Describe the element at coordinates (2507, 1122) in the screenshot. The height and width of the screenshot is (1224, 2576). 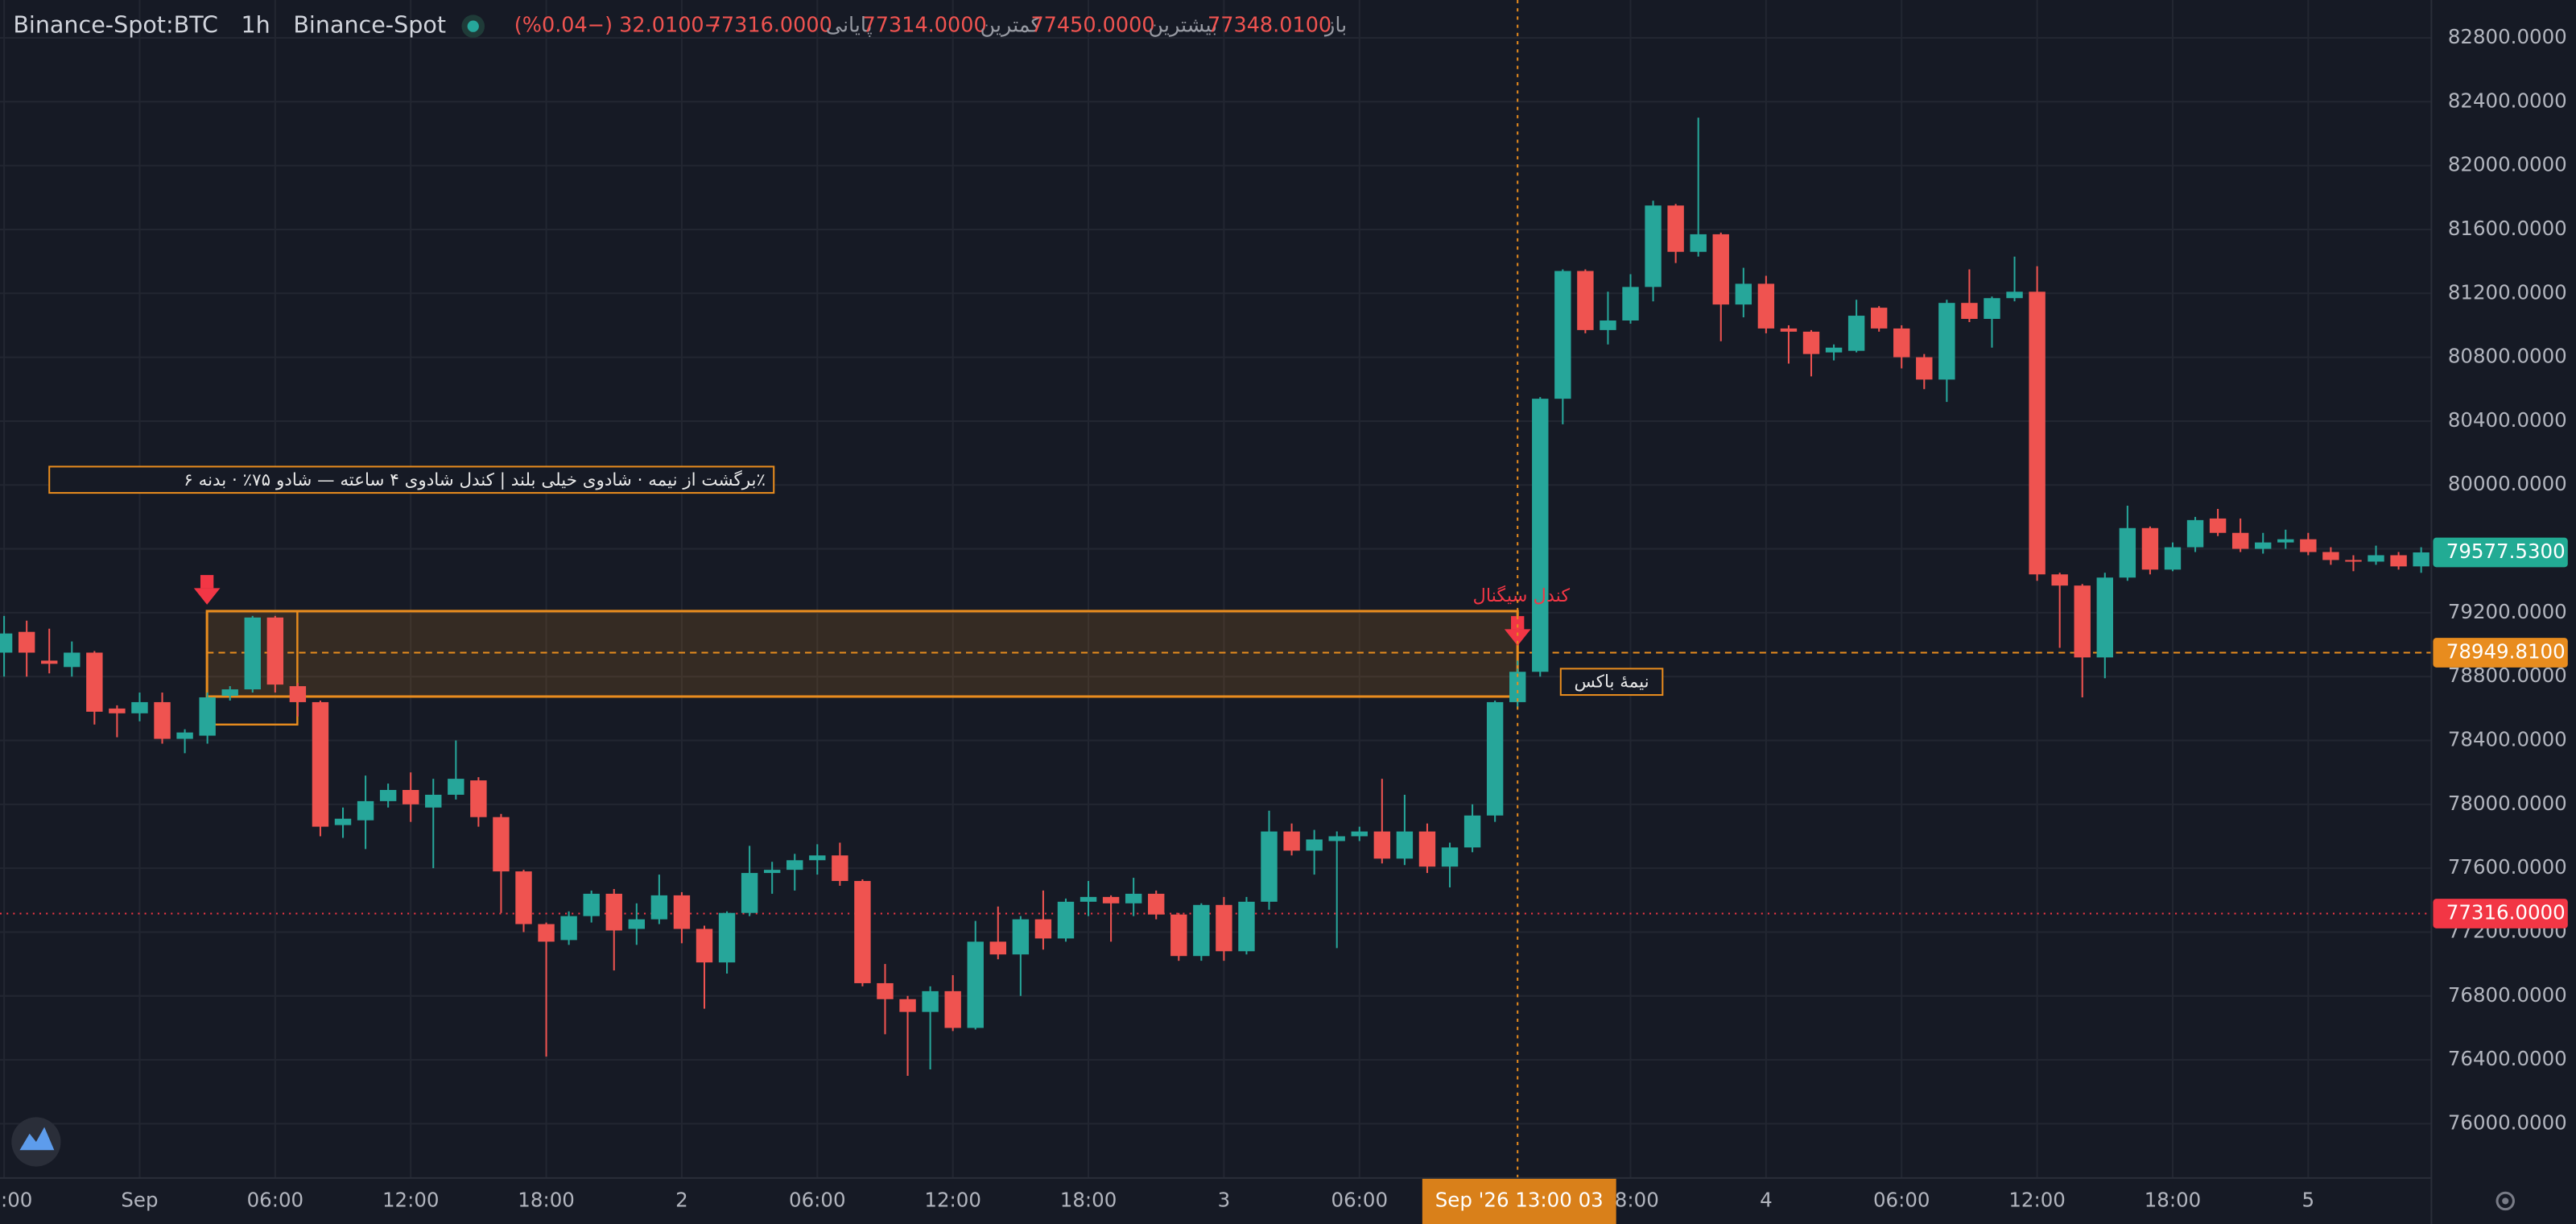
I see `y-tick-label: 76000.0000` at that location.